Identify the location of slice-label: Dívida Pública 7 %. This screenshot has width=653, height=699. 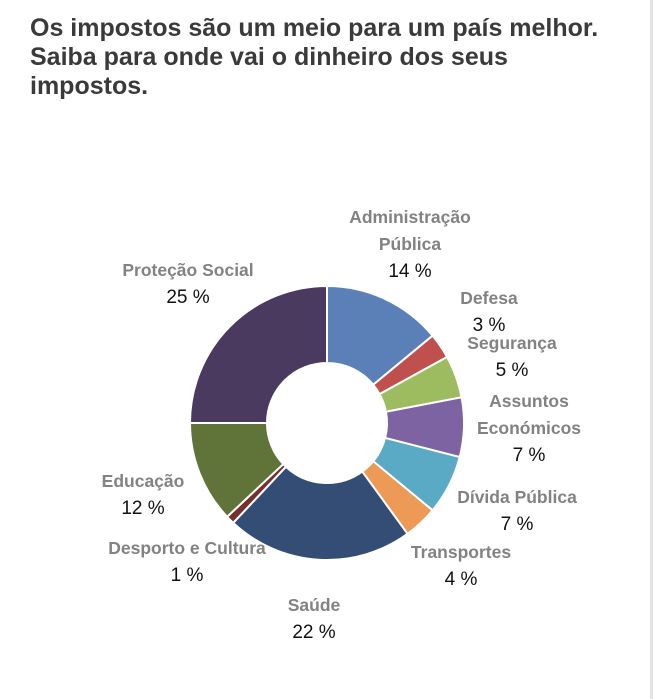
(517, 511).